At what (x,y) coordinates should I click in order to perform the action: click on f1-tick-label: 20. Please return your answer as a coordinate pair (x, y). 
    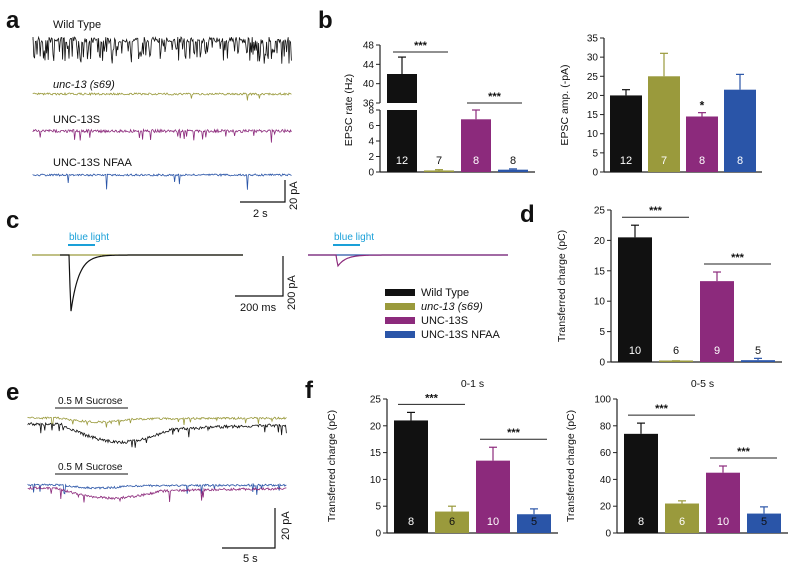
    Looking at the image, I should click on (376, 426).